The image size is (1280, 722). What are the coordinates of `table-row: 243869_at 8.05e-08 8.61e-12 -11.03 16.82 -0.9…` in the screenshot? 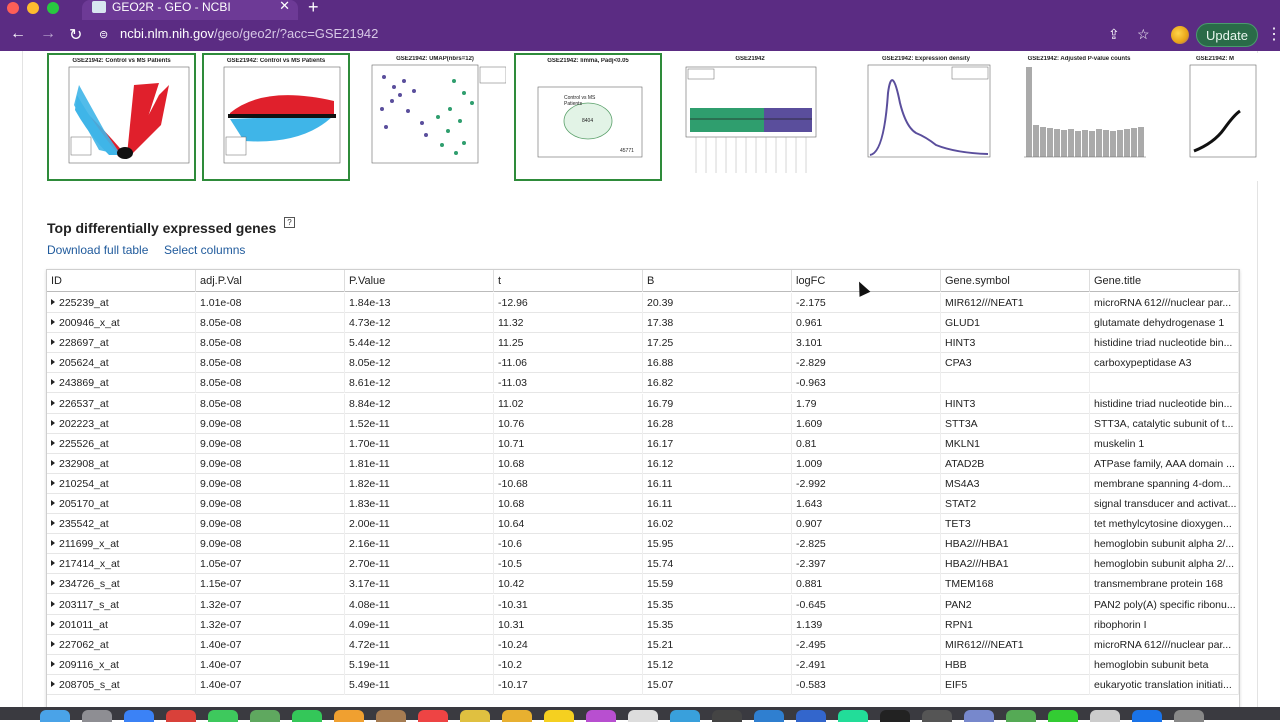 It's located at (643, 383).